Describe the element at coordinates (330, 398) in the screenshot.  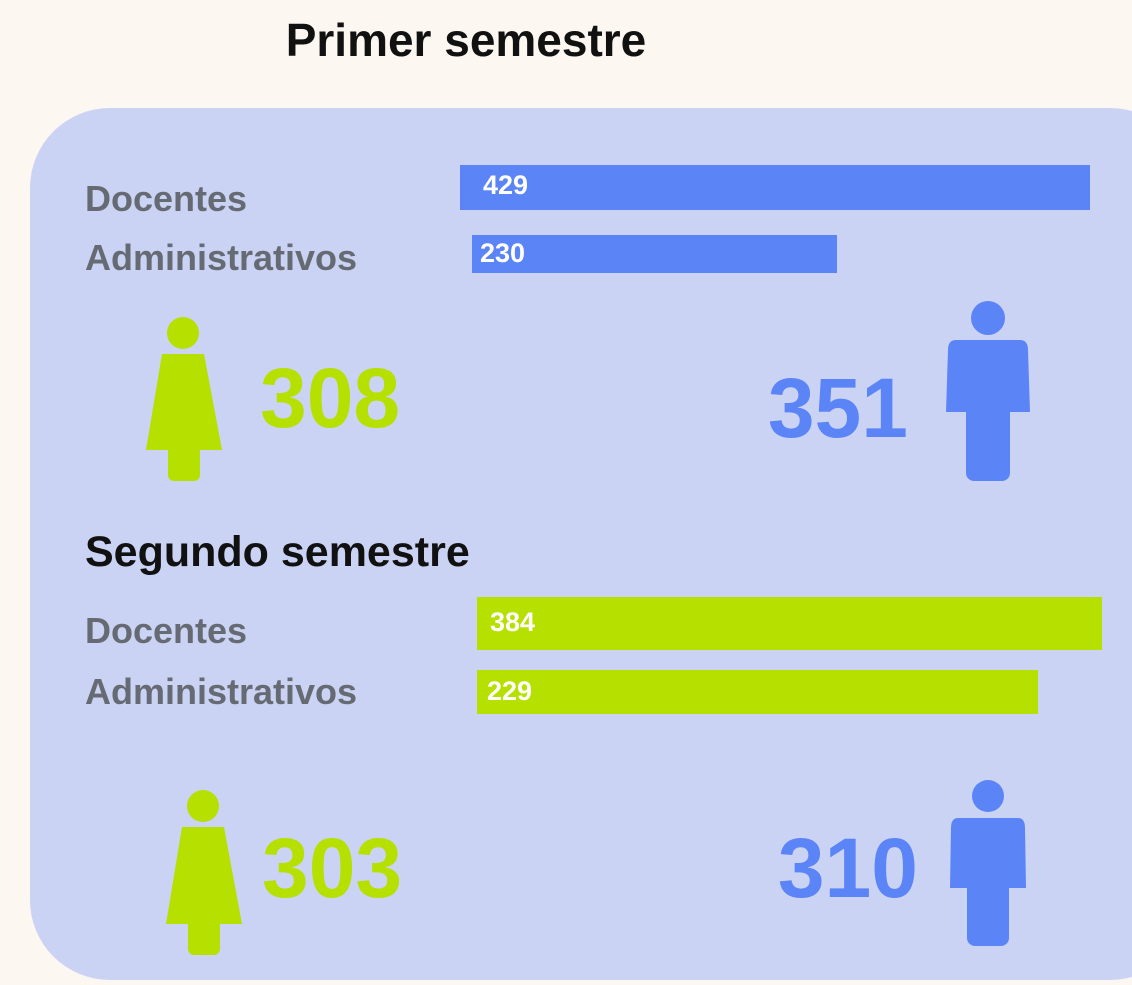
I see `women-count: 308` at that location.